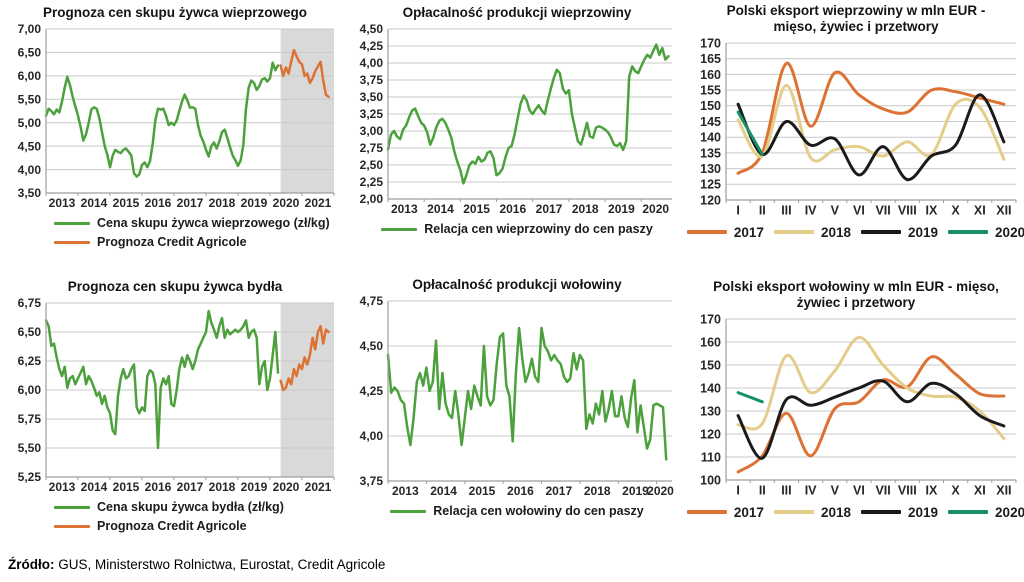 This screenshot has height=582, width=1024. I want to click on legend-item-cena-skupu-ywca-byd-a-z-kg: Cena skupu żywca bydła (zł/kg), so click(199, 507).